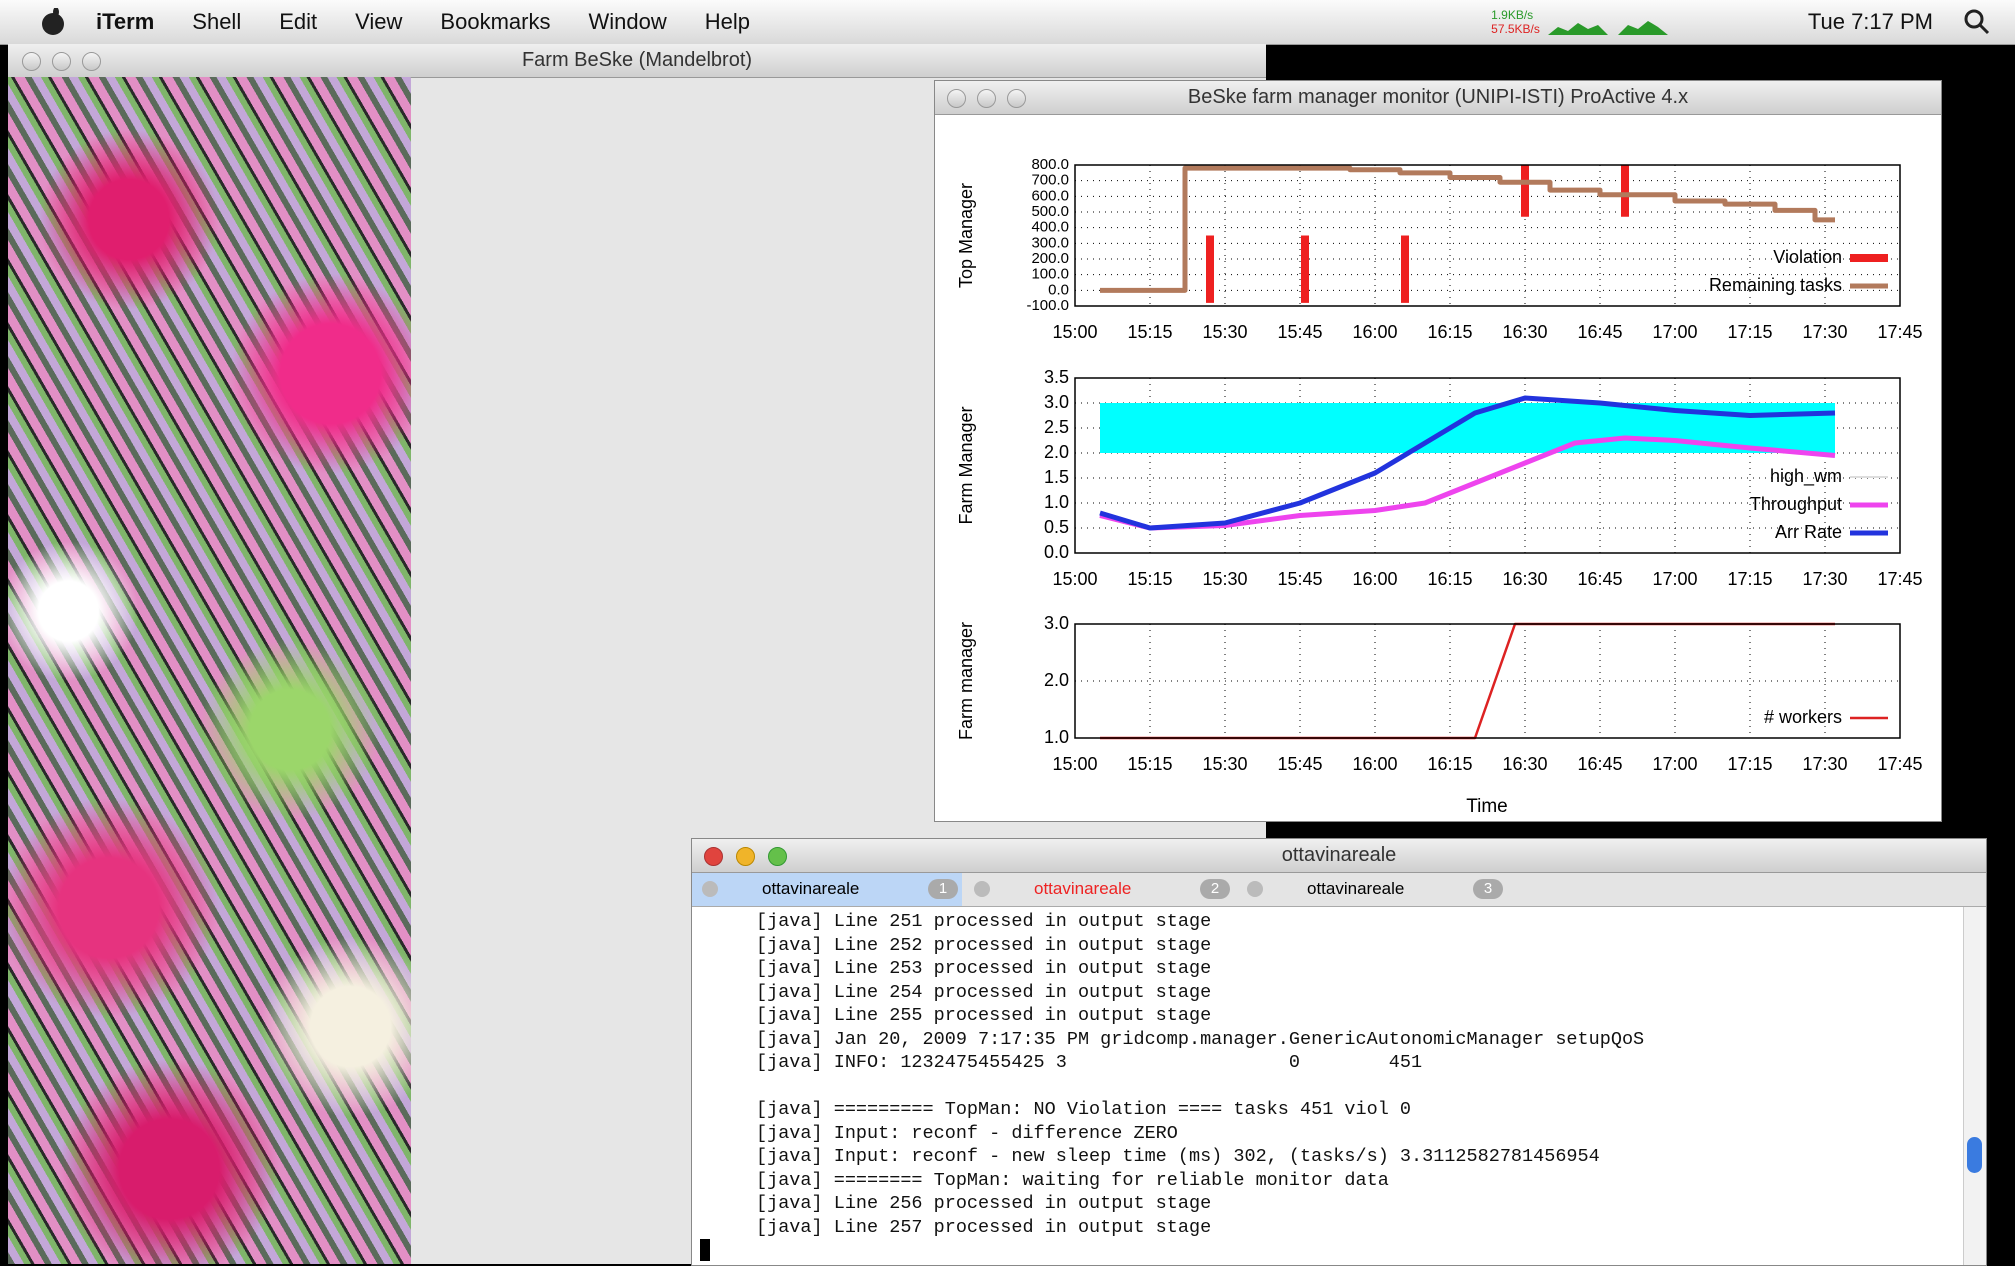 The image size is (2015, 1266). What do you see at coordinates (1356, 888) in the screenshot?
I see `tab-label: ottavinareale` at bounding box center [1356, 888].